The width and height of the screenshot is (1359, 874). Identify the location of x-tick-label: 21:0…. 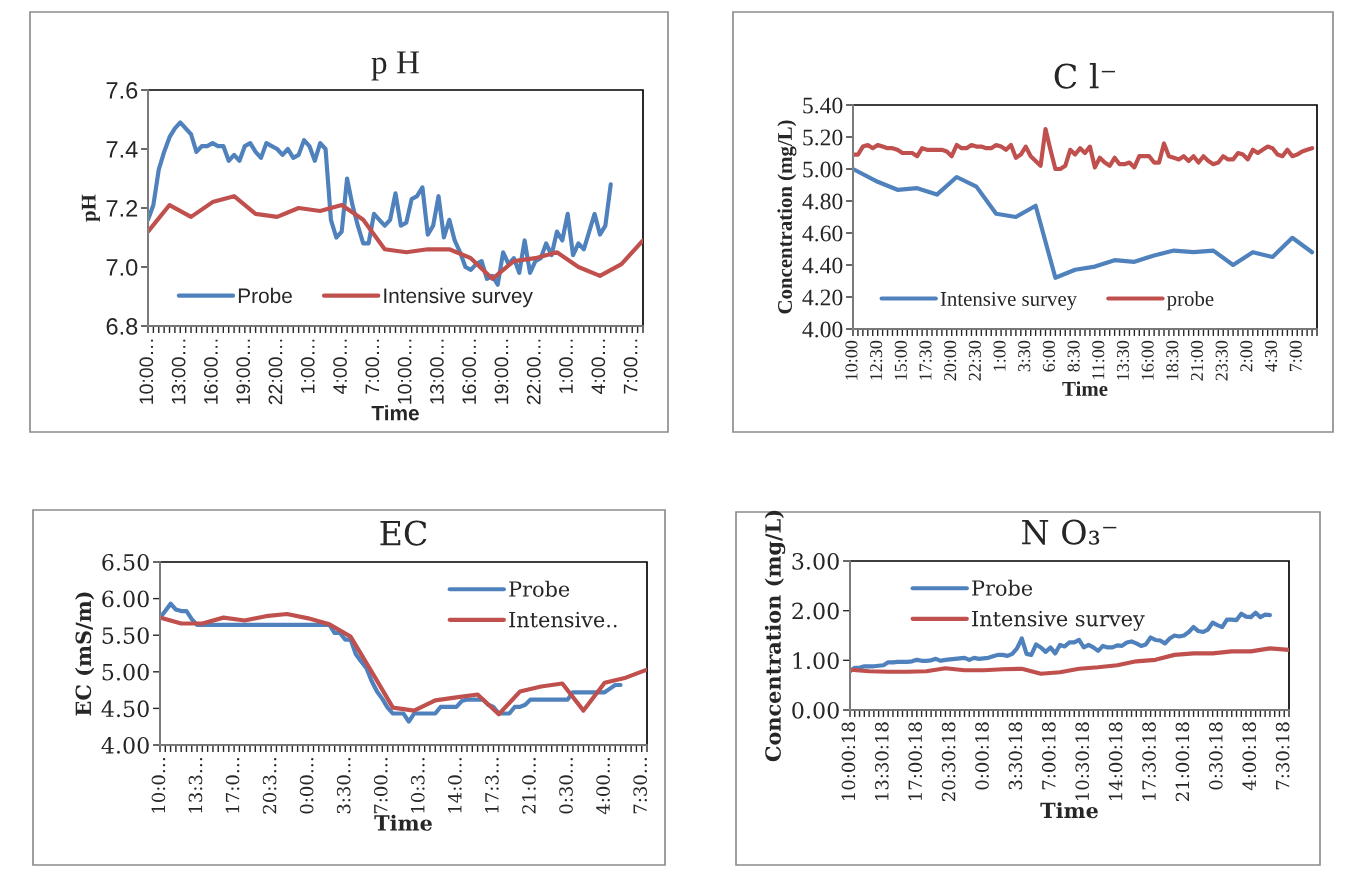
(529, 785).